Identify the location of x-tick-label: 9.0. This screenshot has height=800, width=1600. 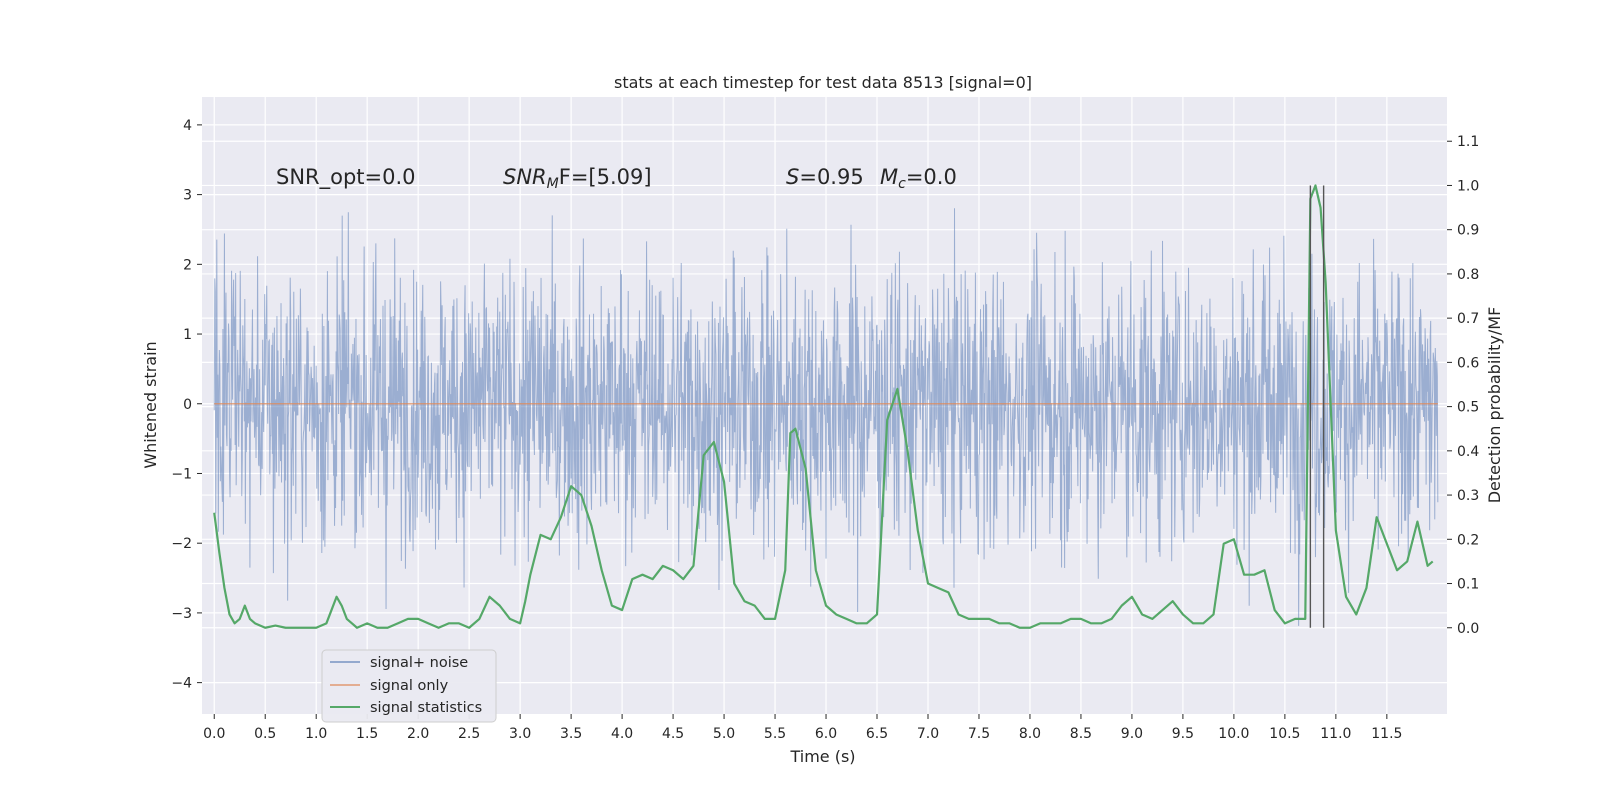
(1132, 734).